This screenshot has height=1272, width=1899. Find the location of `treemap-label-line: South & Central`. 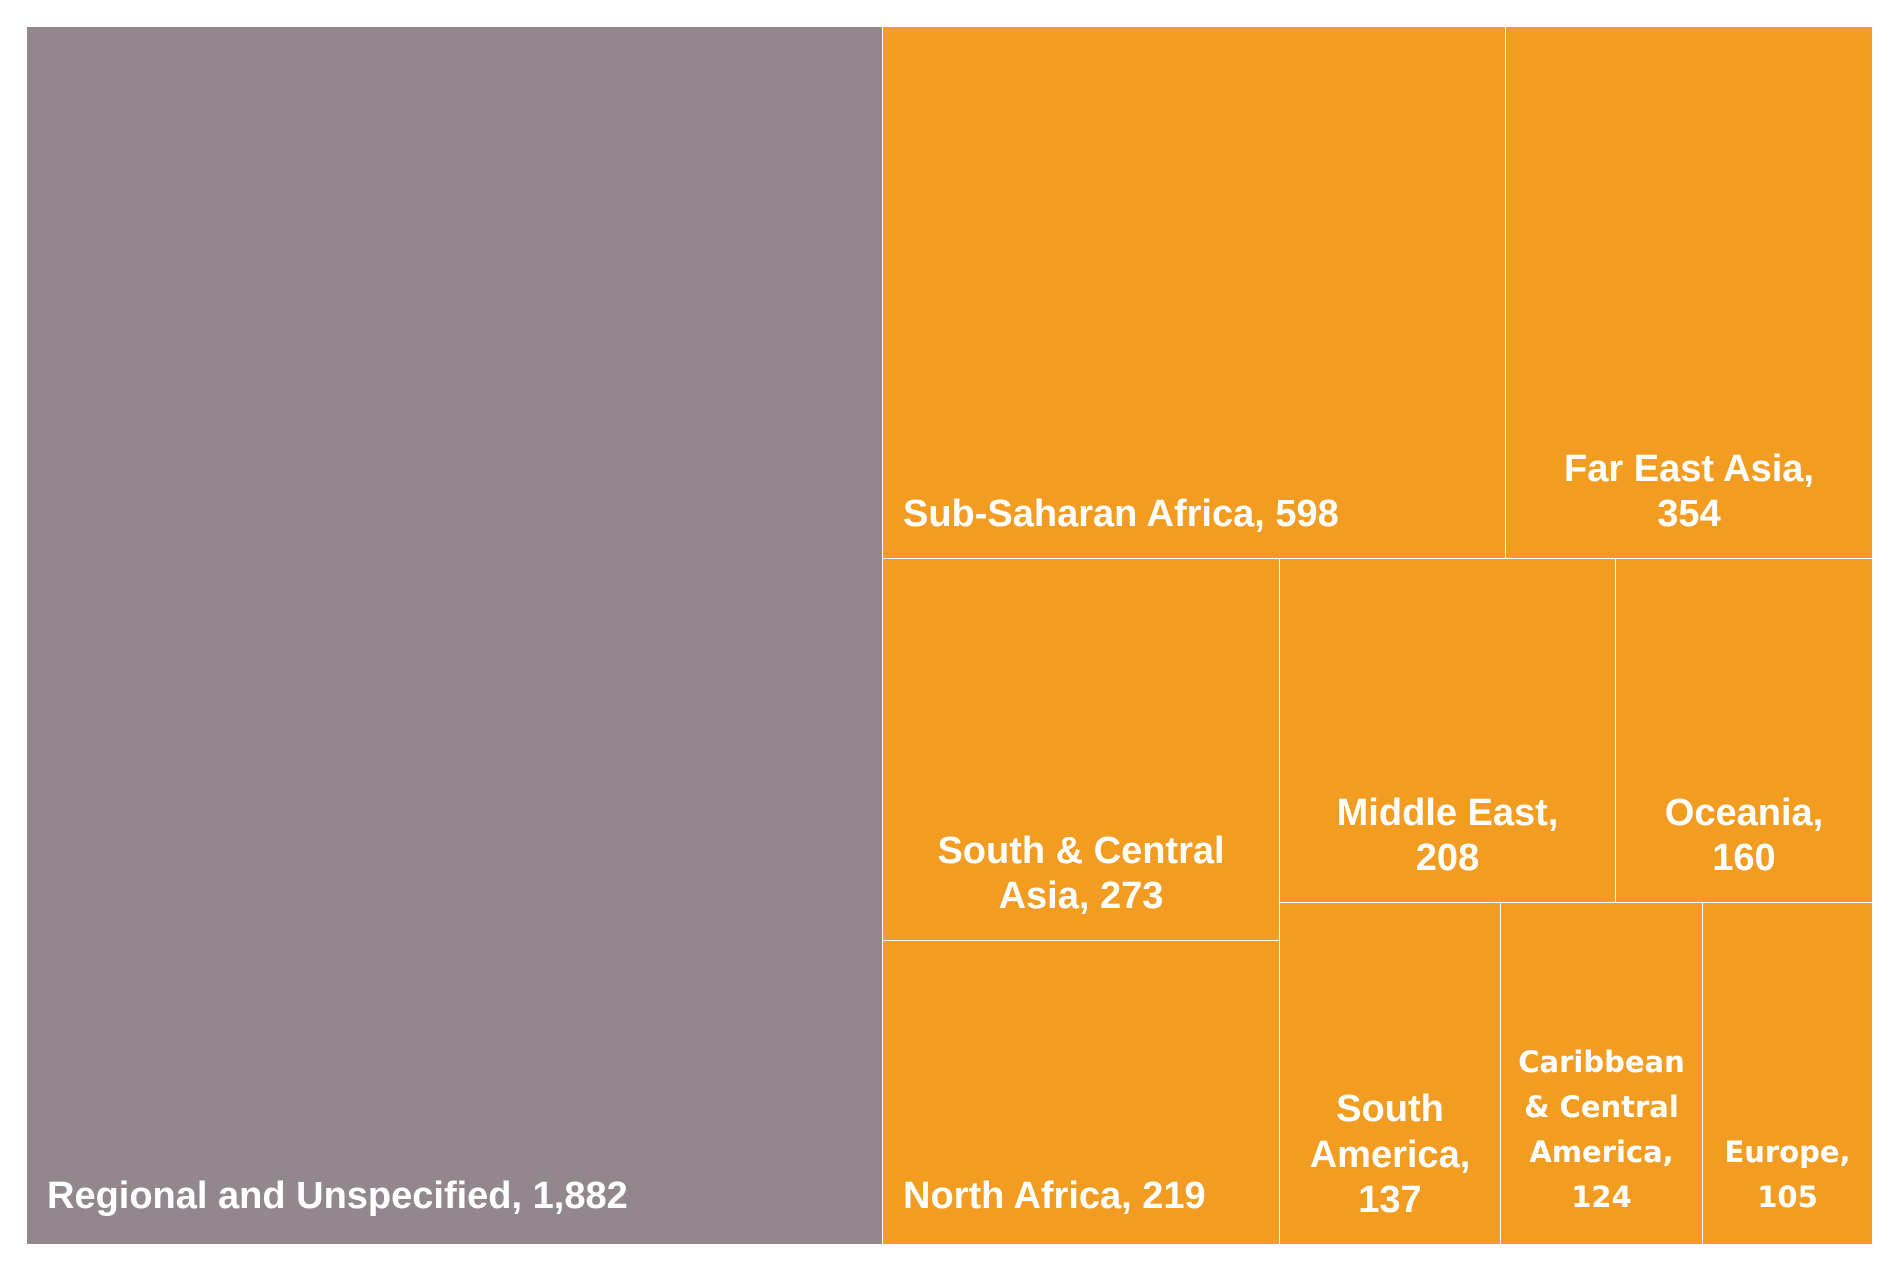

treemap-label-line: South & Central is located at coordinates (1081, 850).